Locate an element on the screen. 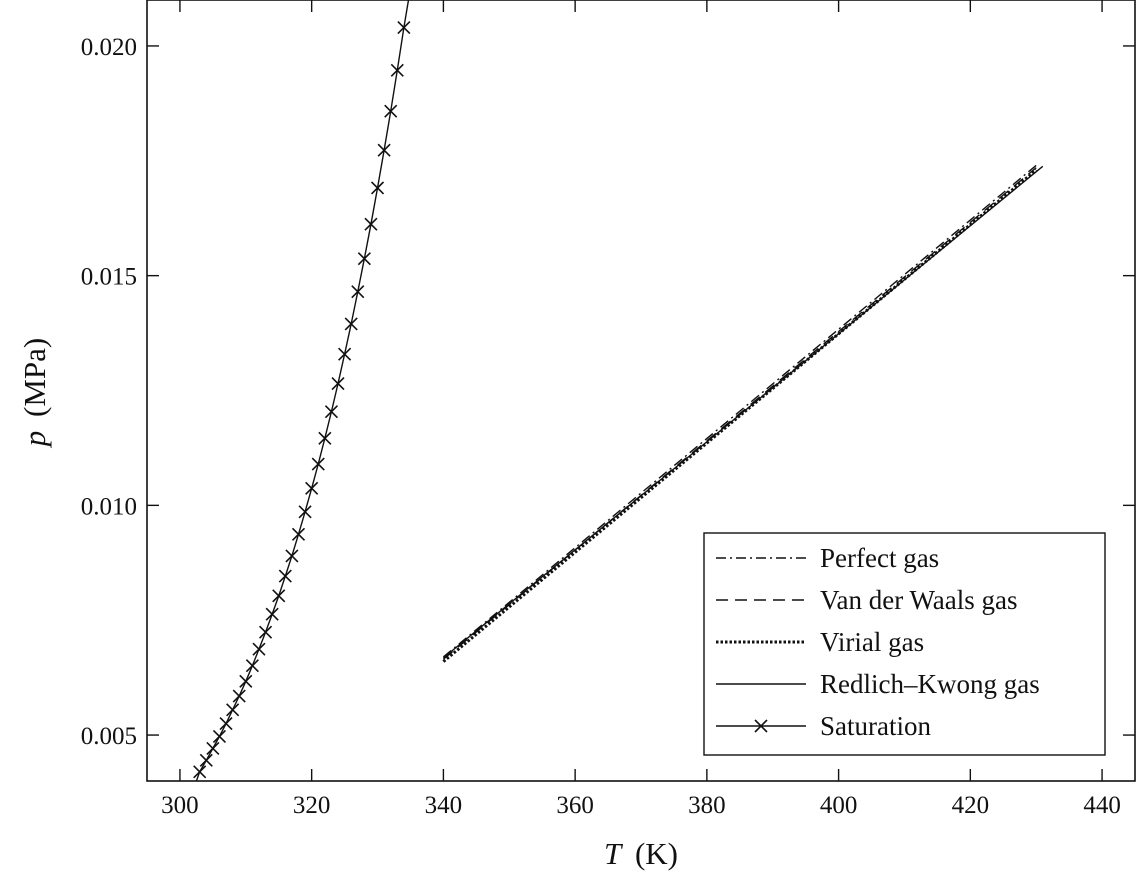 This screenshot has width=1138, height=875. x-tick-label: 320 is located at coordinates (312, 805).